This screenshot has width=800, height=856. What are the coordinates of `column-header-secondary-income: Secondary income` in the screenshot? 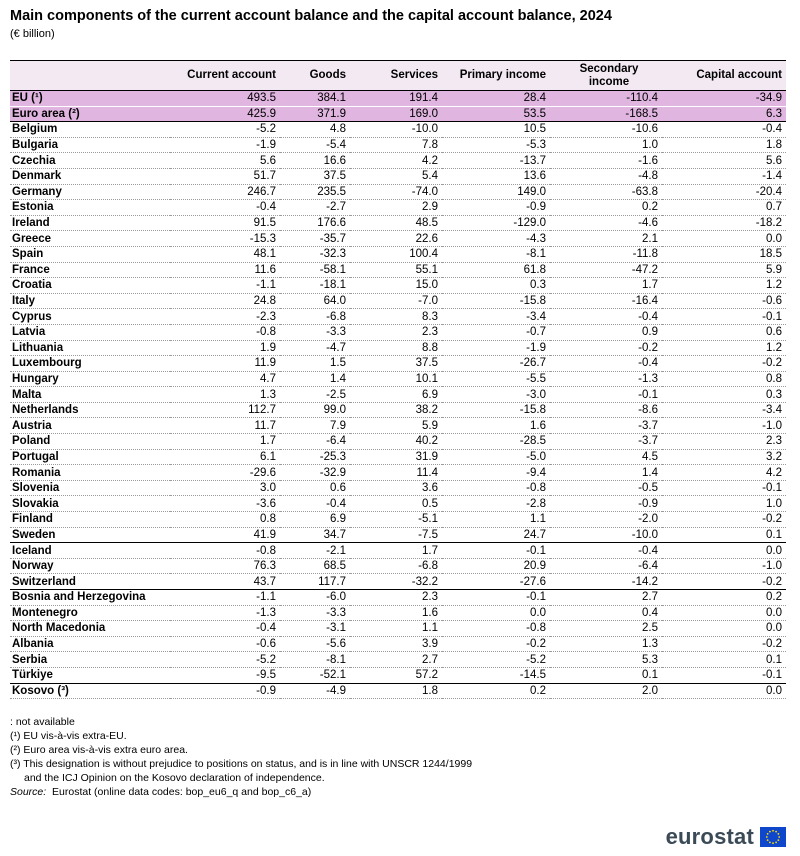 It's located at (606, 75).